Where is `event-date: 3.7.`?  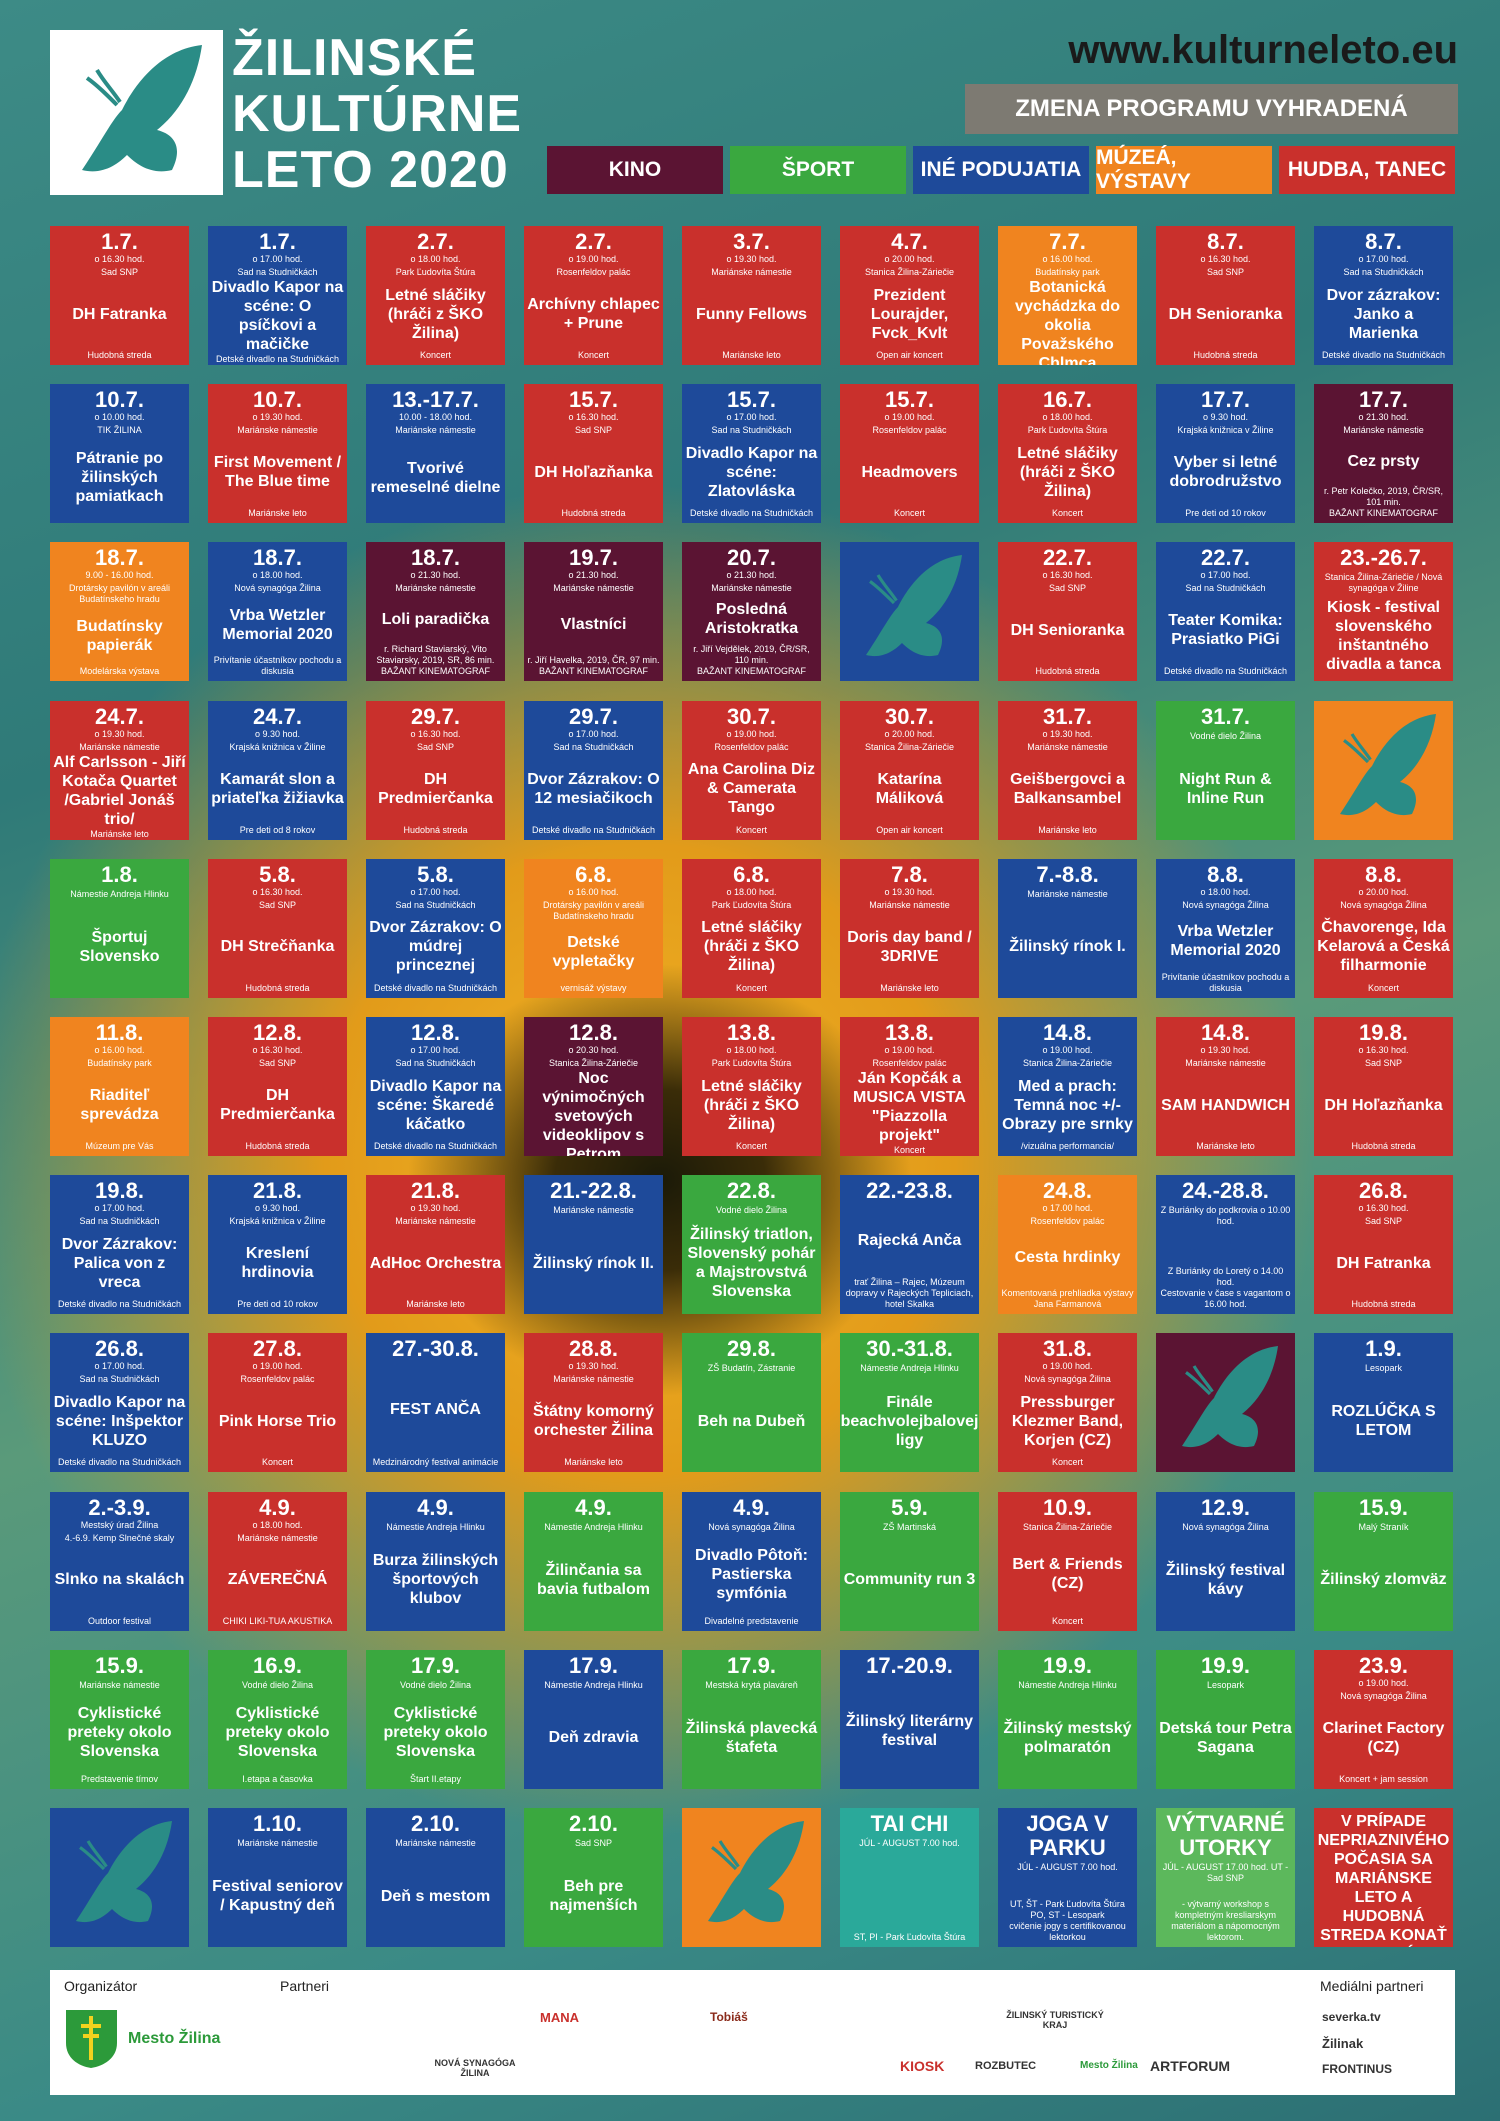 event-date: 3.7. is located at coordinates (751, 241).